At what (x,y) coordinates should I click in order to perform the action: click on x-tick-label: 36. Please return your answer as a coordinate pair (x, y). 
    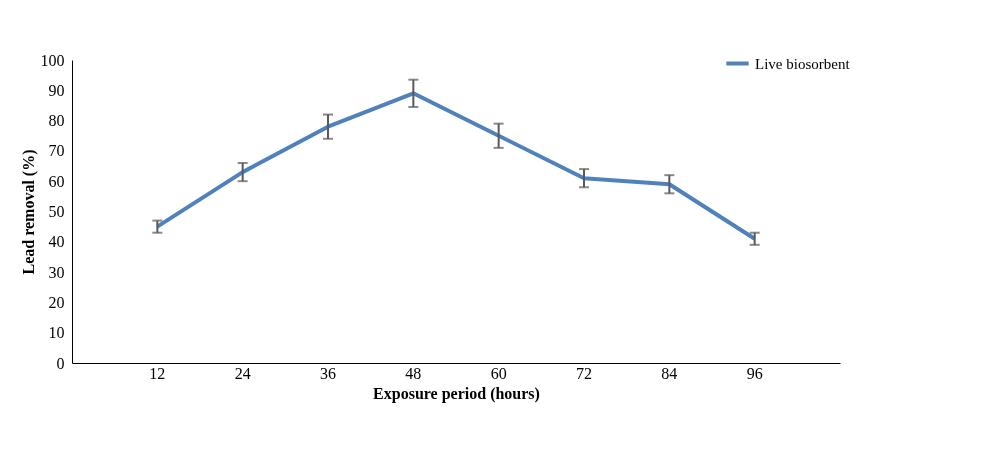
    Looking at the image, I should click on (328, 373).